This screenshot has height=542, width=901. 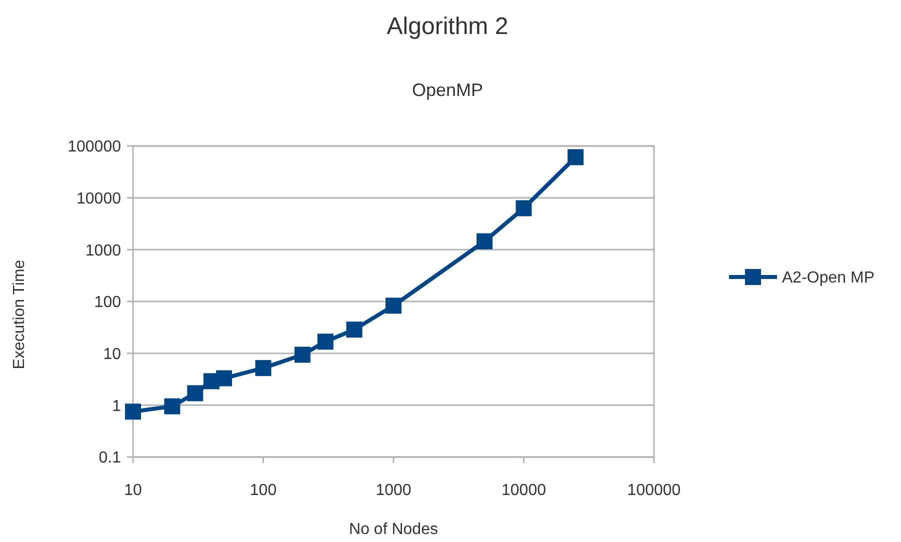 I want to click on x-tick-label: 100, so click(x=263, y=490).